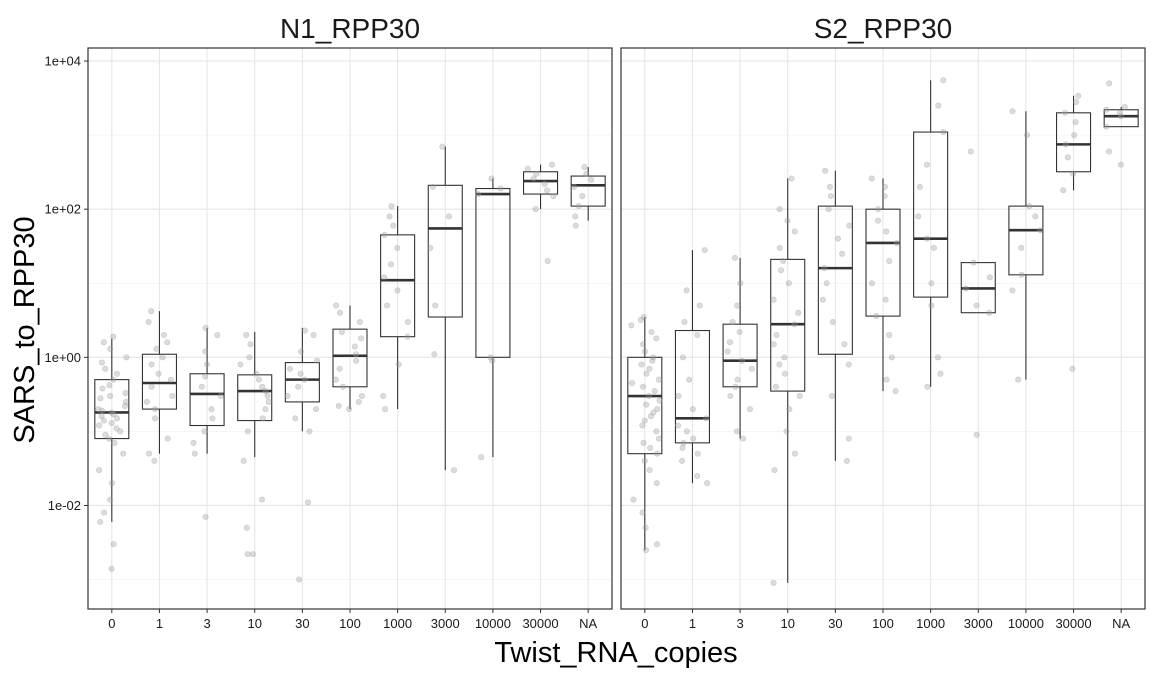  Describe the element at coordinates (66, 283) in the screenshot. I see `y-axis-tick-labels: 1e-02 1e+00 1e+02 1e+04` at that location.